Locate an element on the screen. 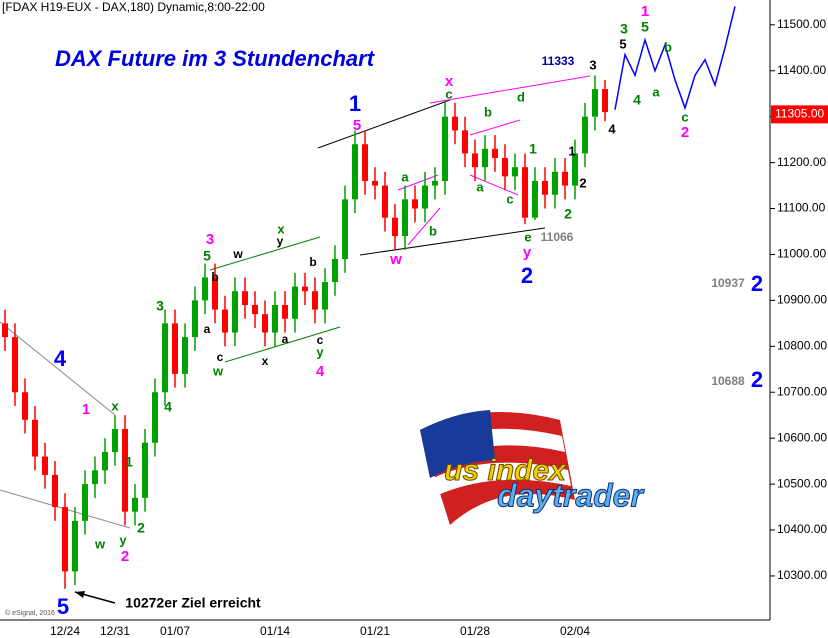 This screenshot has width=828, height=638. last-price-label: 11305.00 is located at coordinates (799, 114).